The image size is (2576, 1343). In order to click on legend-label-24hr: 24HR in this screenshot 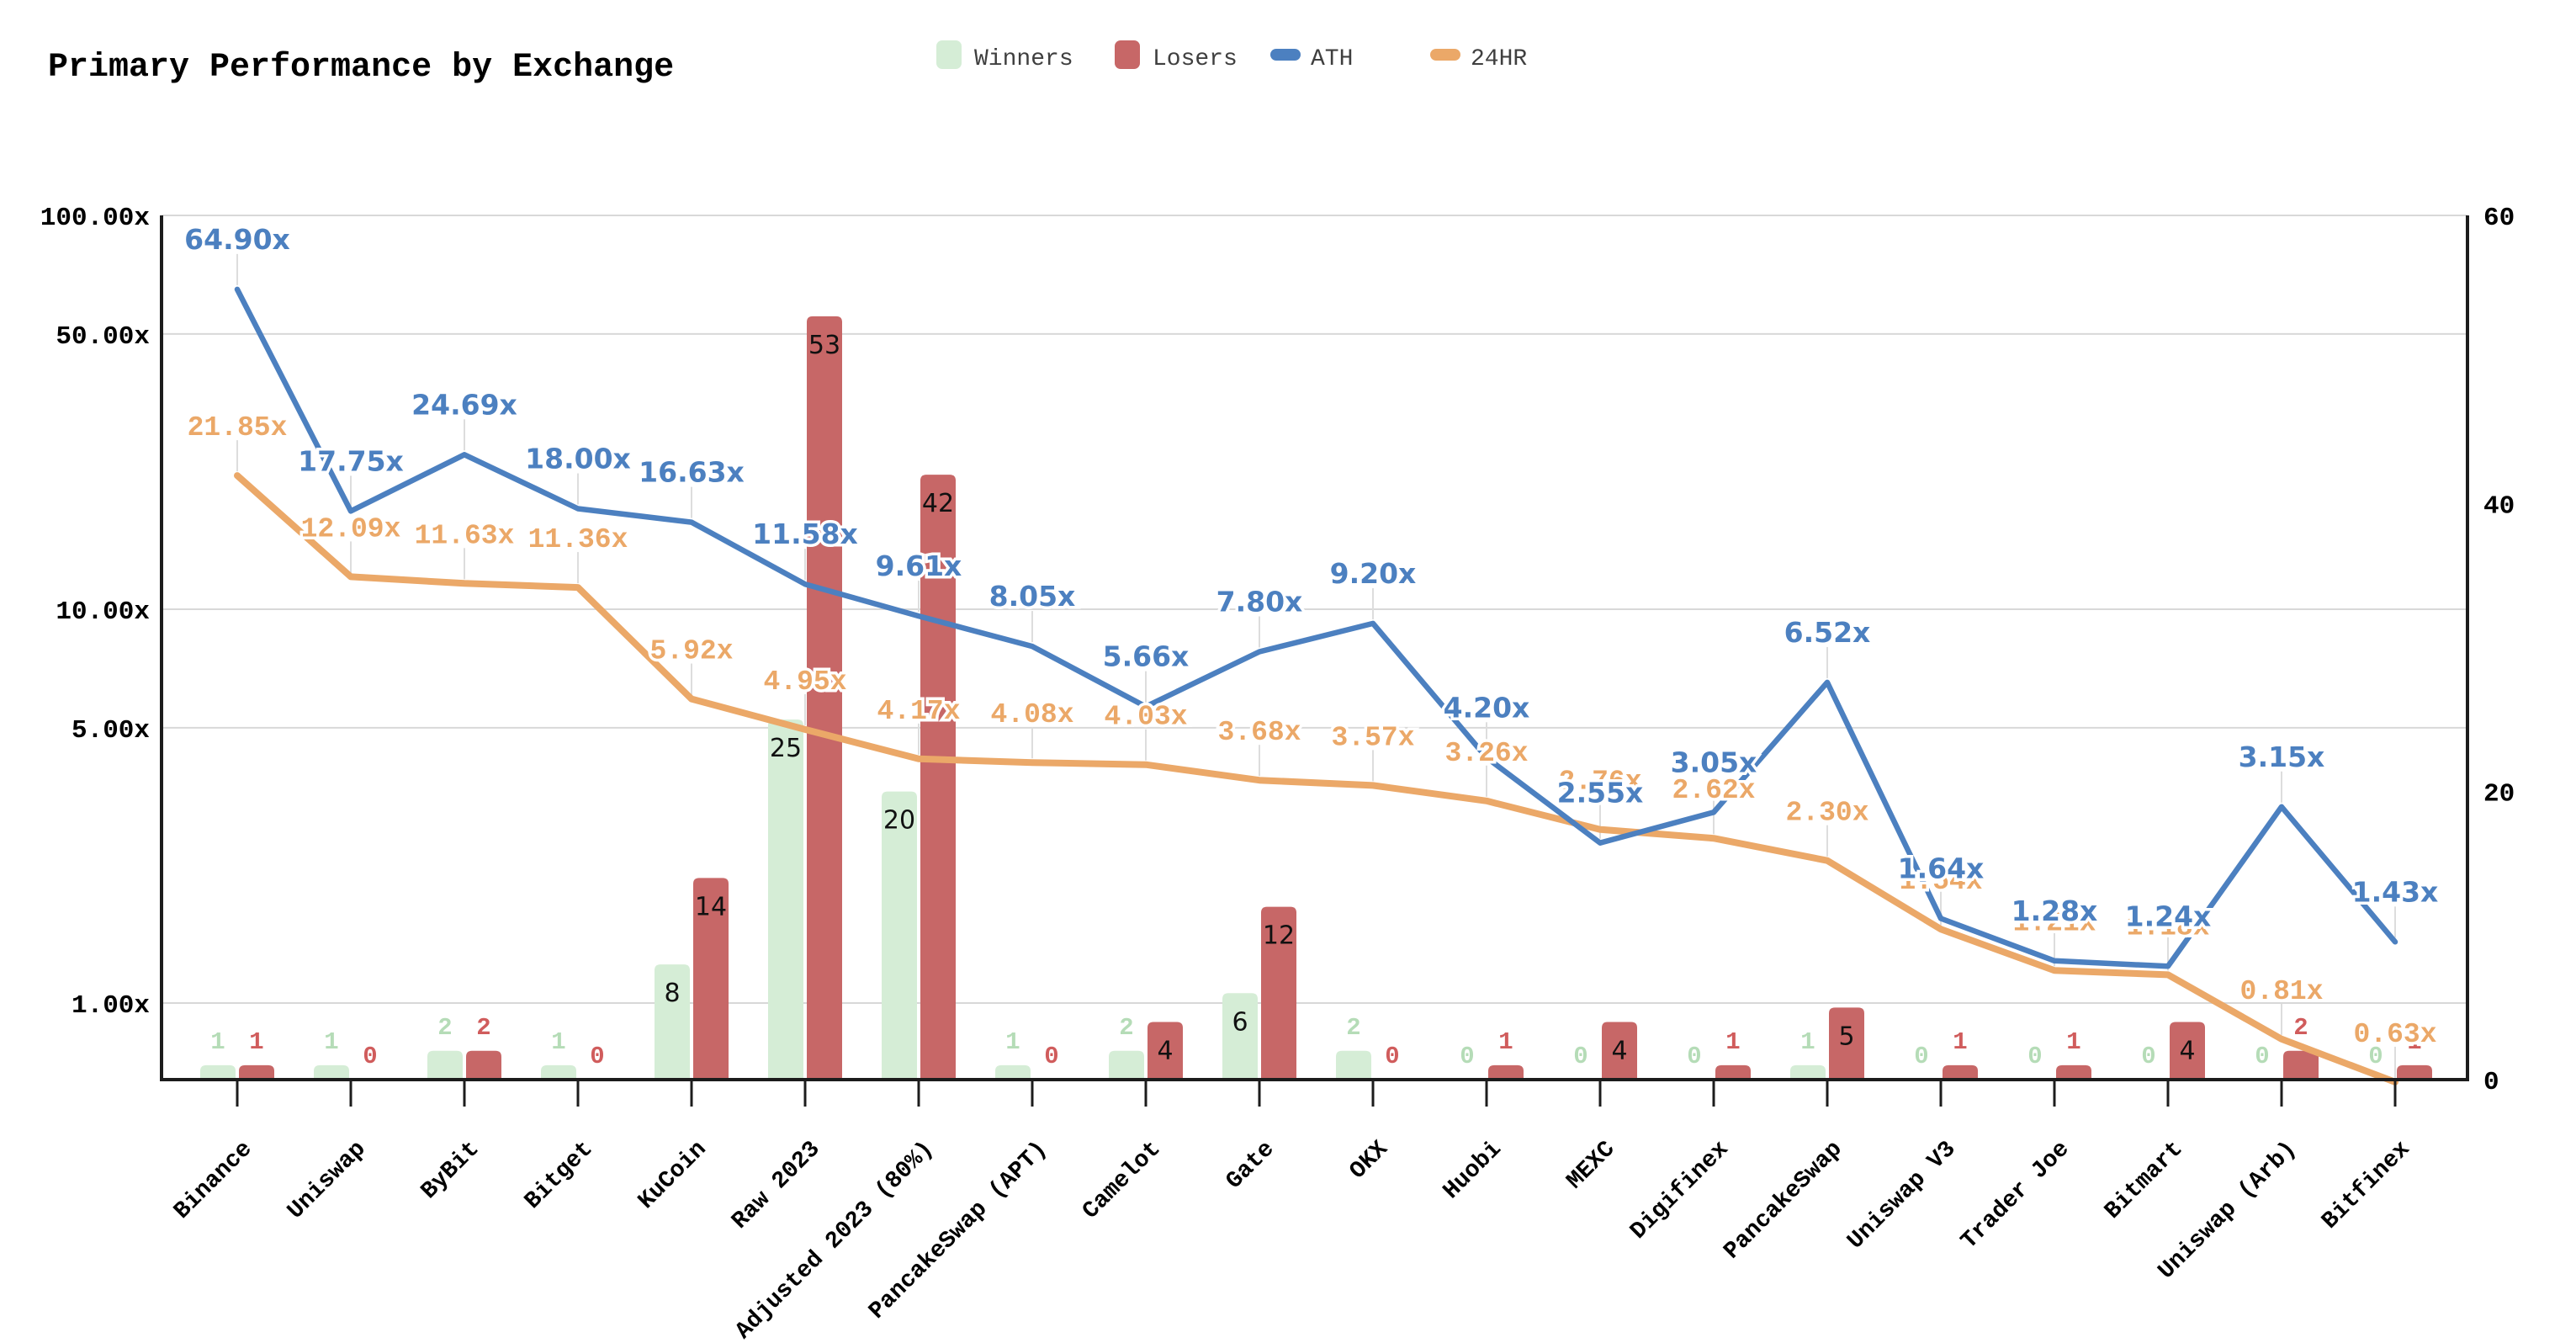, I will do `click(1499, 59)`.